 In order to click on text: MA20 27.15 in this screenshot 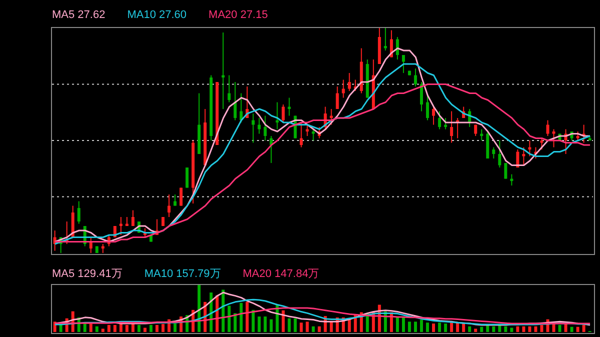, I will do `click(238, 15)`.